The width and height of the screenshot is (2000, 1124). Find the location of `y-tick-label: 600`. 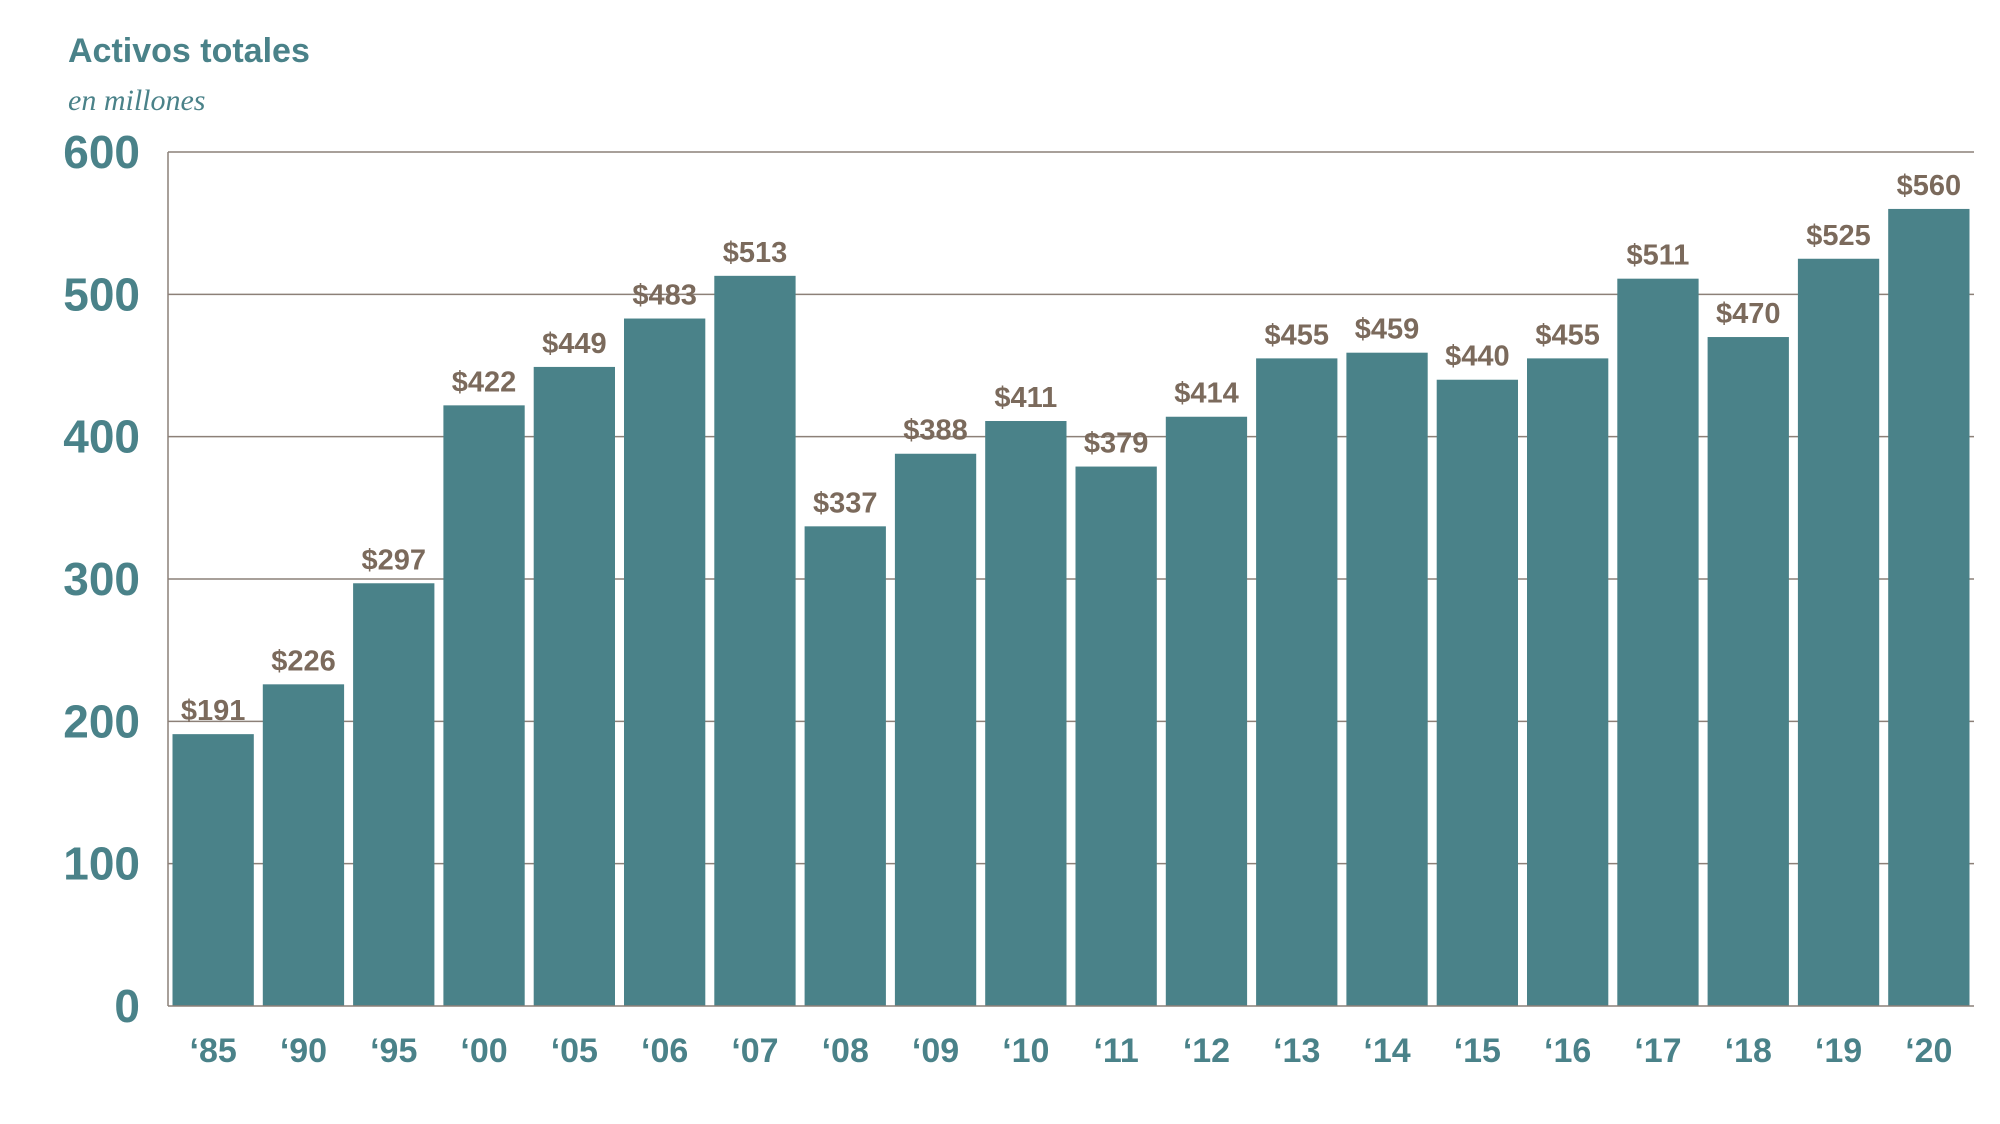

y-tick-label: 600 is located at coordinates (101, 152).